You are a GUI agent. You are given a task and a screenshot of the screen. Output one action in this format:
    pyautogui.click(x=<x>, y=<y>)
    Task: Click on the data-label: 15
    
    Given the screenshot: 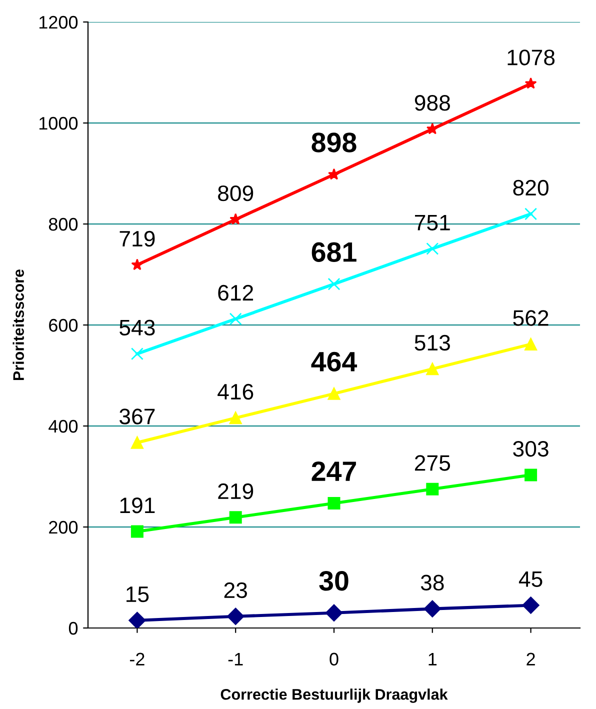 What is the action you would take?
    pyautogui.click(x=137, y=594)
    